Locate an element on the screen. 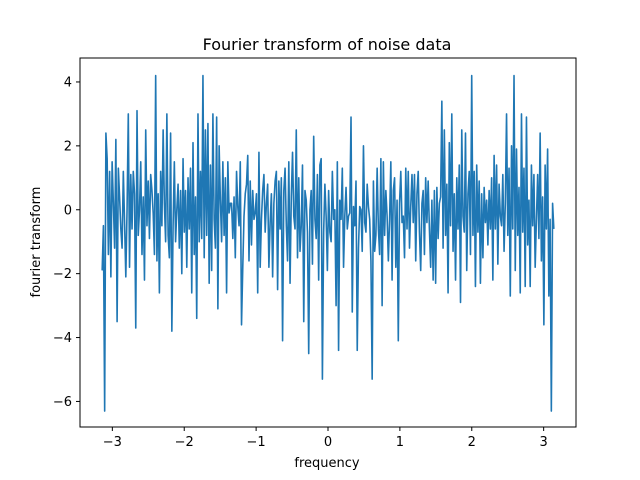 Image resolution: width=640 pixels, height=480 pixels. x-tick-label: −1 is located at coordinates (256, 442).